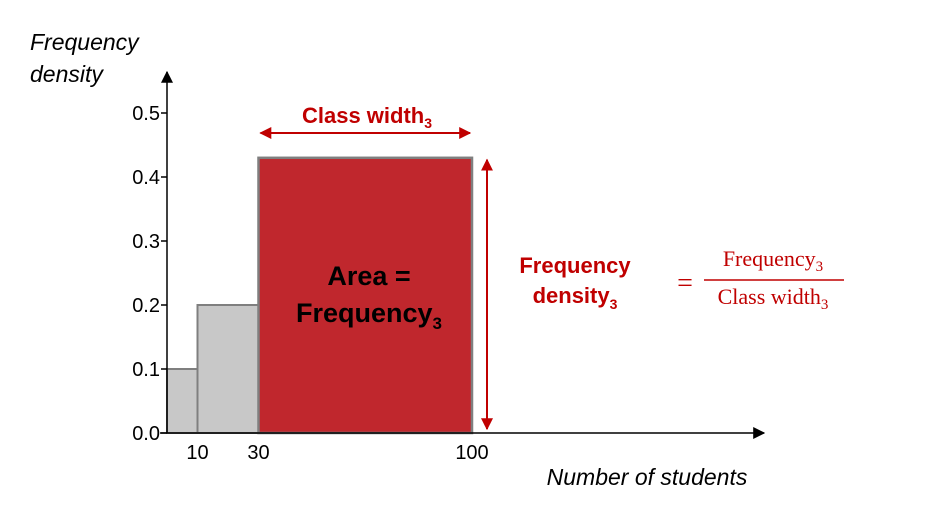 The height and width of the screenshot is (532, 947). What do you see at coordinates (67, 74) in the screenshot?
I see `y-axis-label-line2: density` at bounding box center [67, 74].